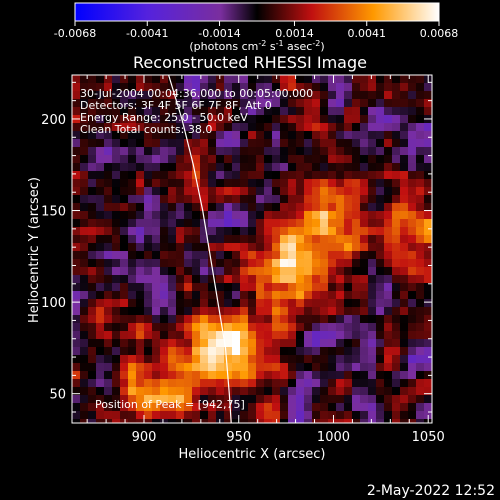 This screenshot has width=500, height=500. What do you see at coordinates (366, 33) in the screenshot?
I see `colorbar-tick-label: 0.0041` at bounding box center [366, 33].